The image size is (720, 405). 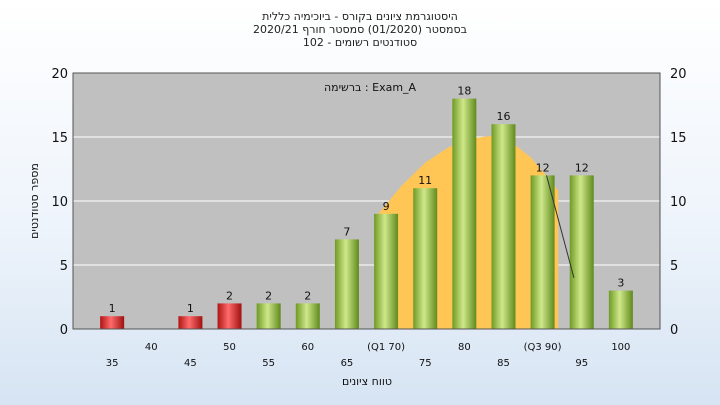 I want to click on bar-data-label: 16, so click(x=503, y=116).